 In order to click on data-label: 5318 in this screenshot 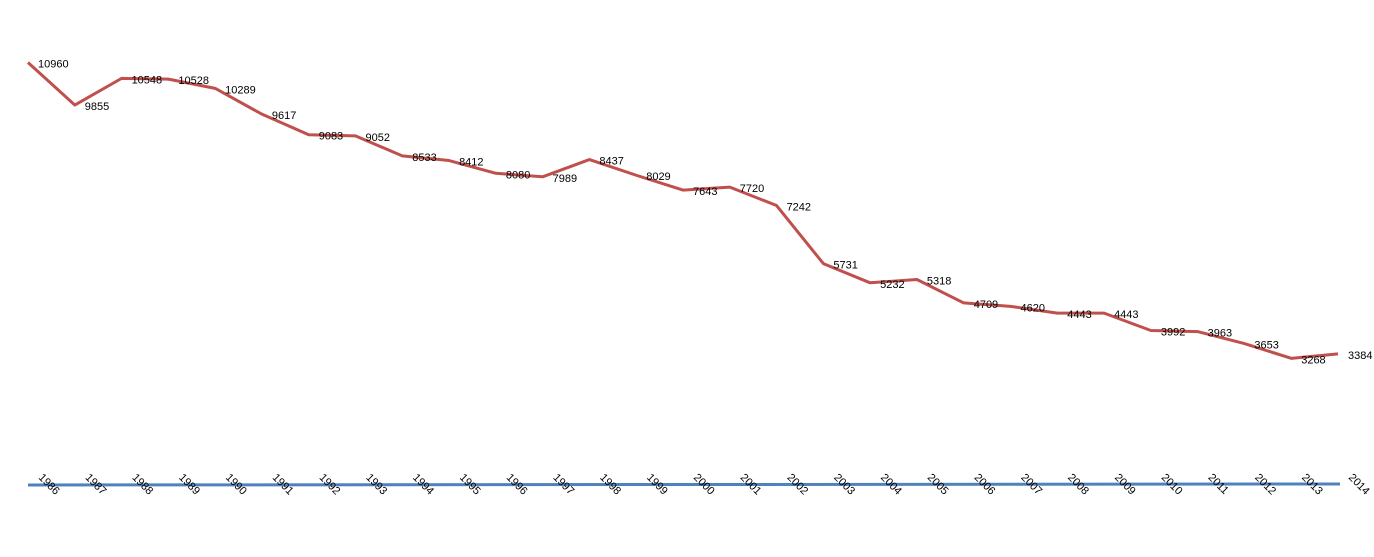, I will do `click(939, 281)`.